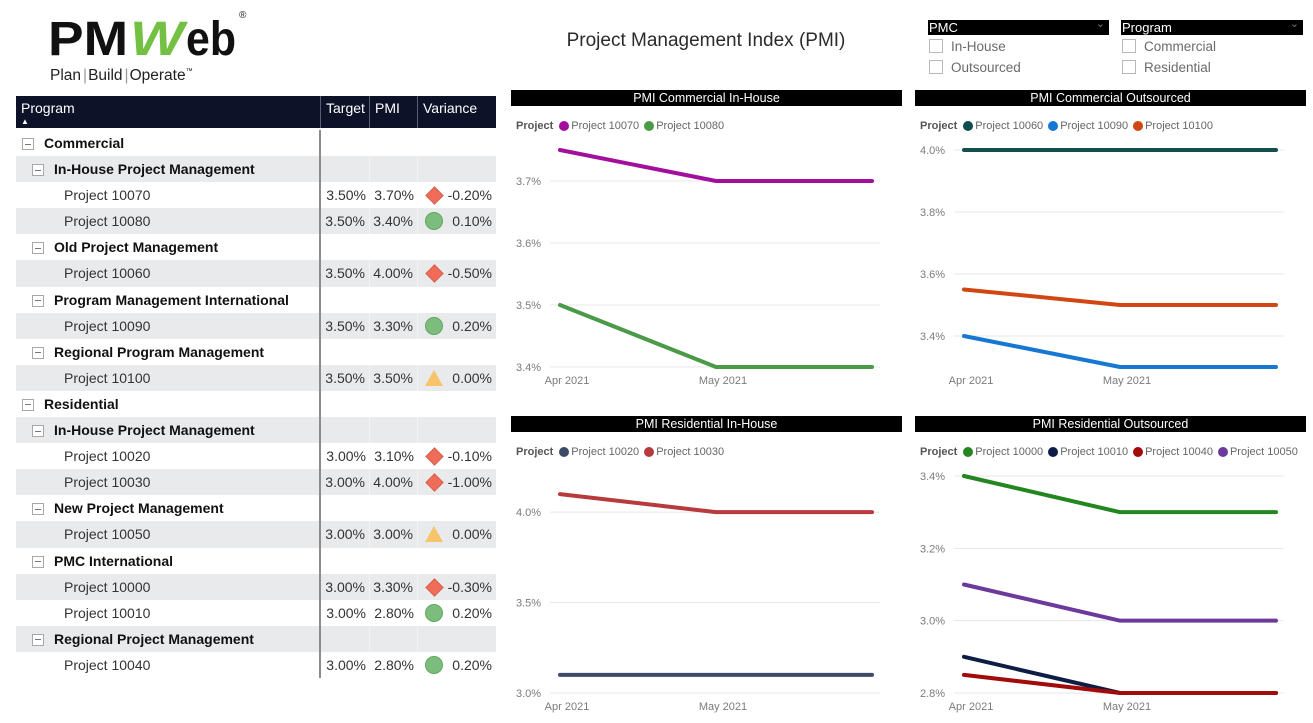  I want to click on legend-item: Project 10040, so click(1173, 452).